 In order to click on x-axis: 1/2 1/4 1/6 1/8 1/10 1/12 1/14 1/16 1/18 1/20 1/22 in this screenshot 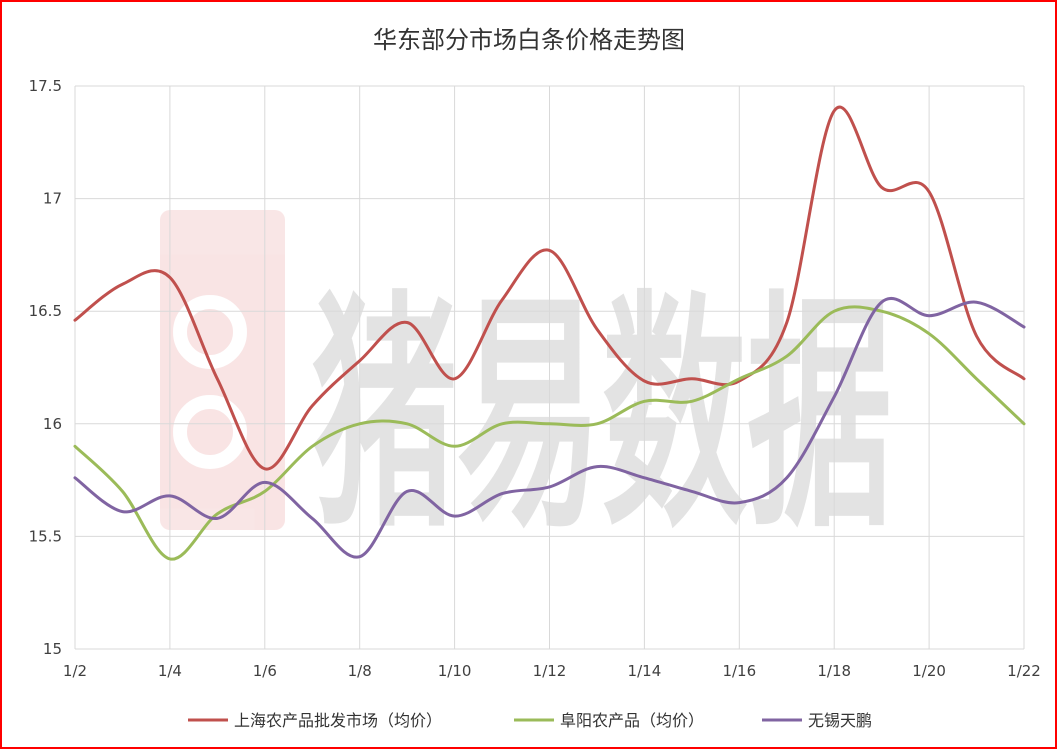, I will do `click(552, 671)`.